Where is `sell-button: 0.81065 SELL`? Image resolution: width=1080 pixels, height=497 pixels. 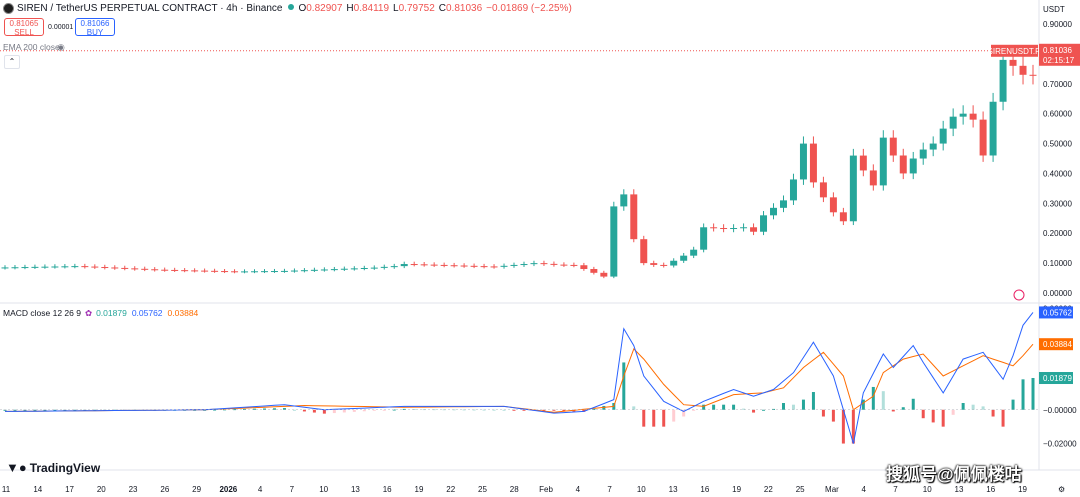
sell-button: 0.81065 SELL is located at coordinates (24, 27).